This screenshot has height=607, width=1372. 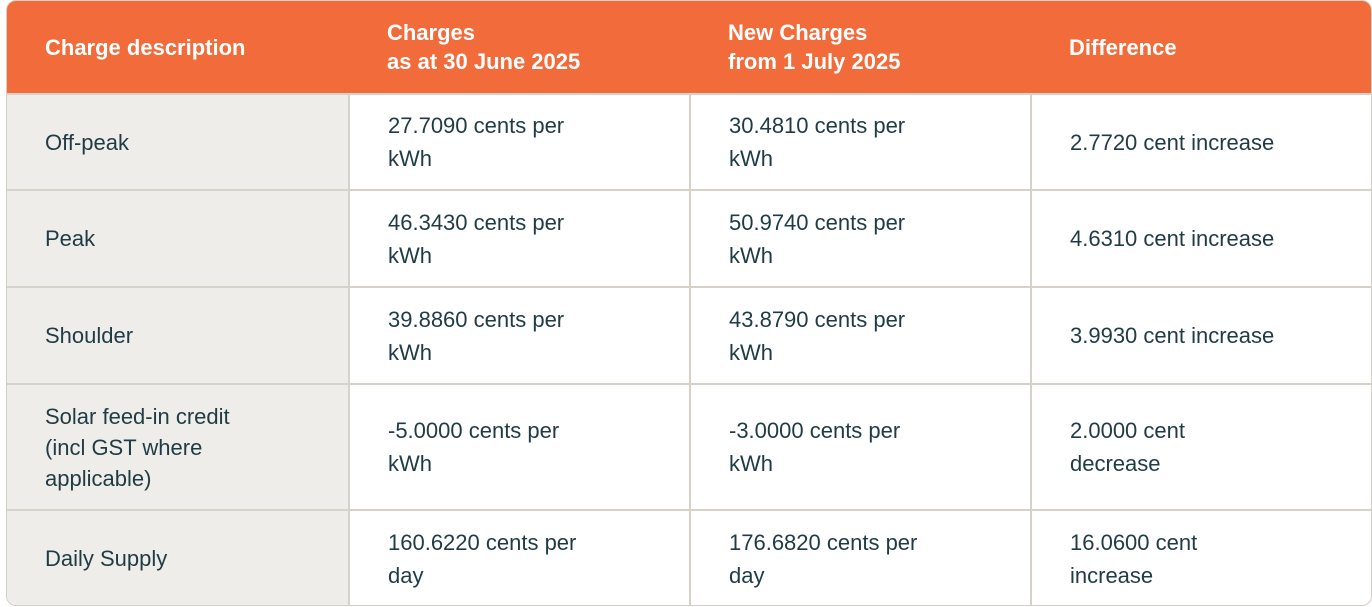 What do you see at coordinates (178, 141) in the screenshot?
I see `cell-description: Off-peak` at bounding box center [178, 141].